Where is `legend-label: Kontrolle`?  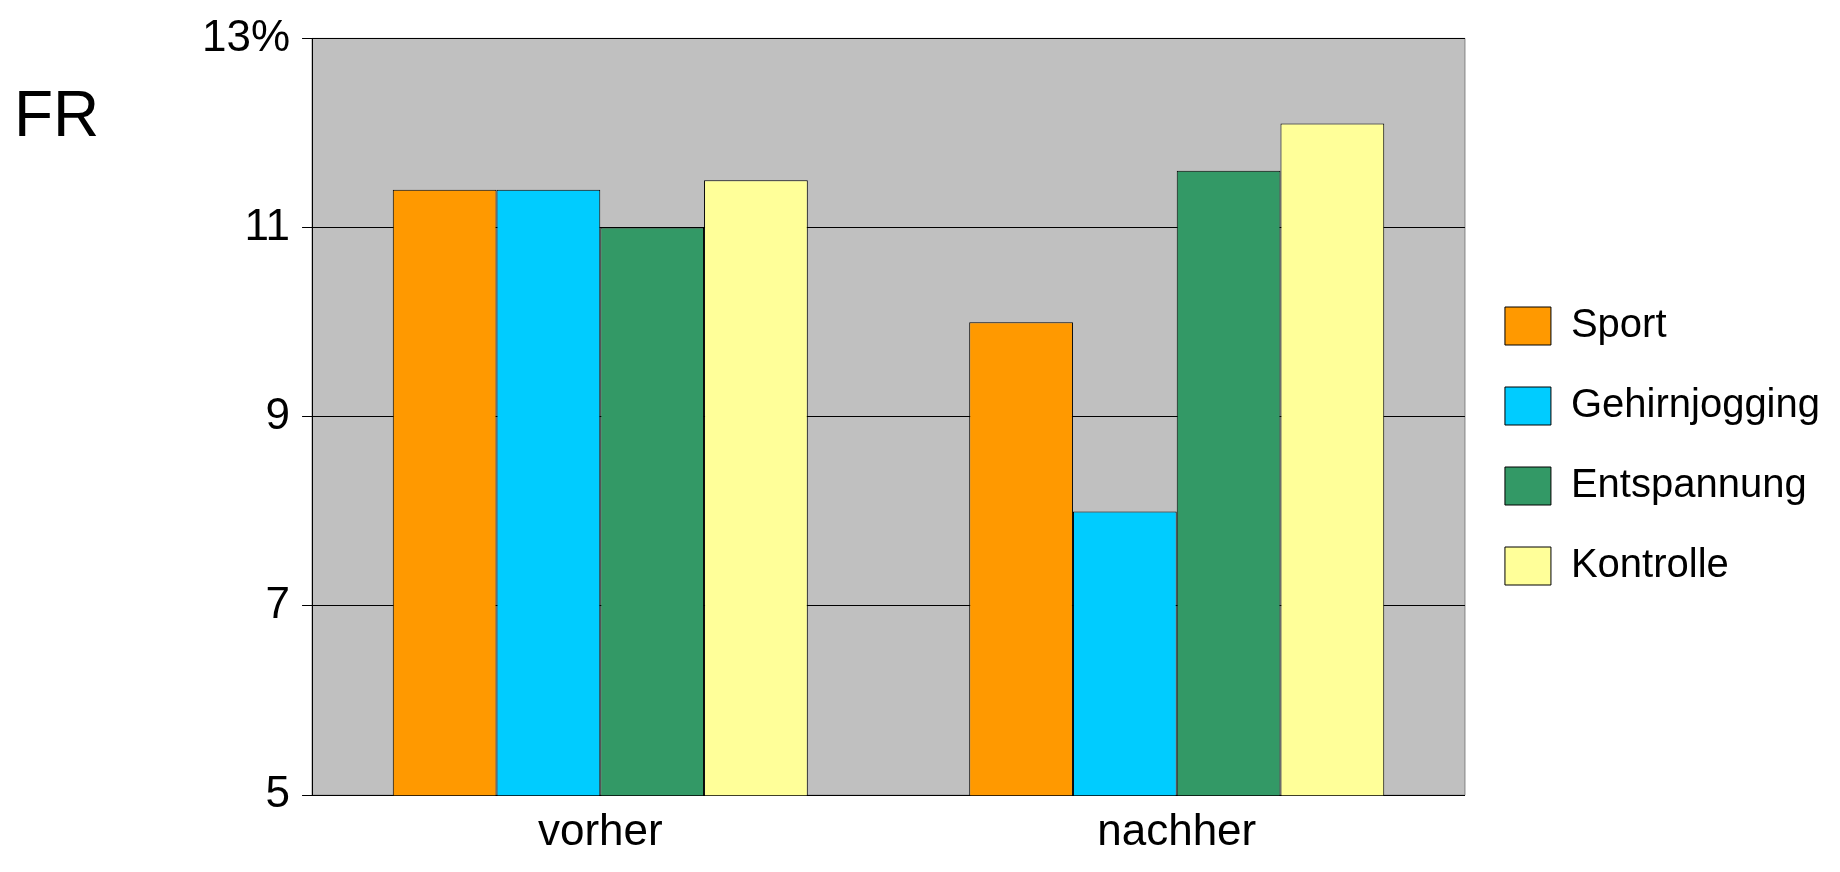
legend-label: Kontrolle is located at coordinates (1649, 563).